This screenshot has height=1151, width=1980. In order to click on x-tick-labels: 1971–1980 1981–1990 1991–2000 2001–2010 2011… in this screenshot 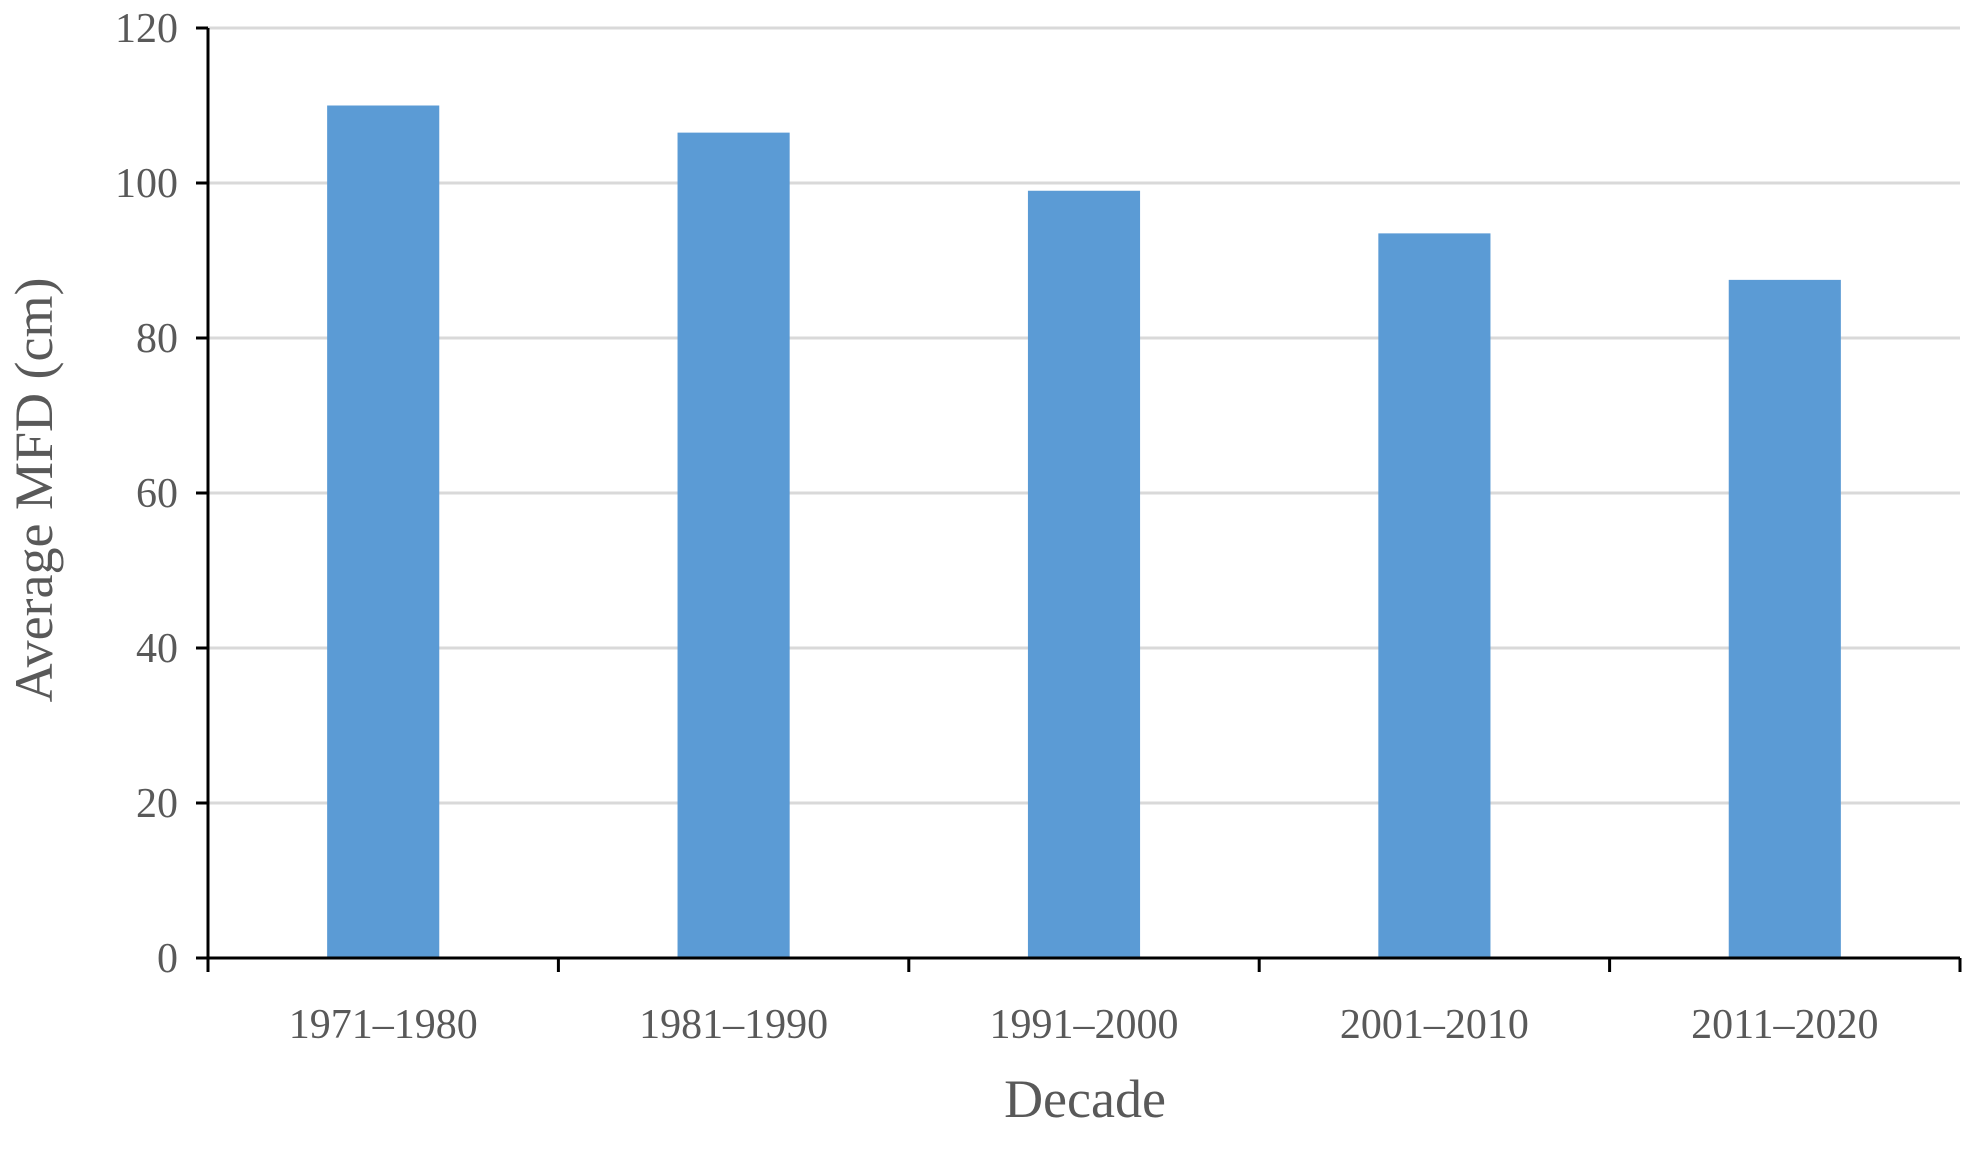, I will do `click(1084, 1025)`.